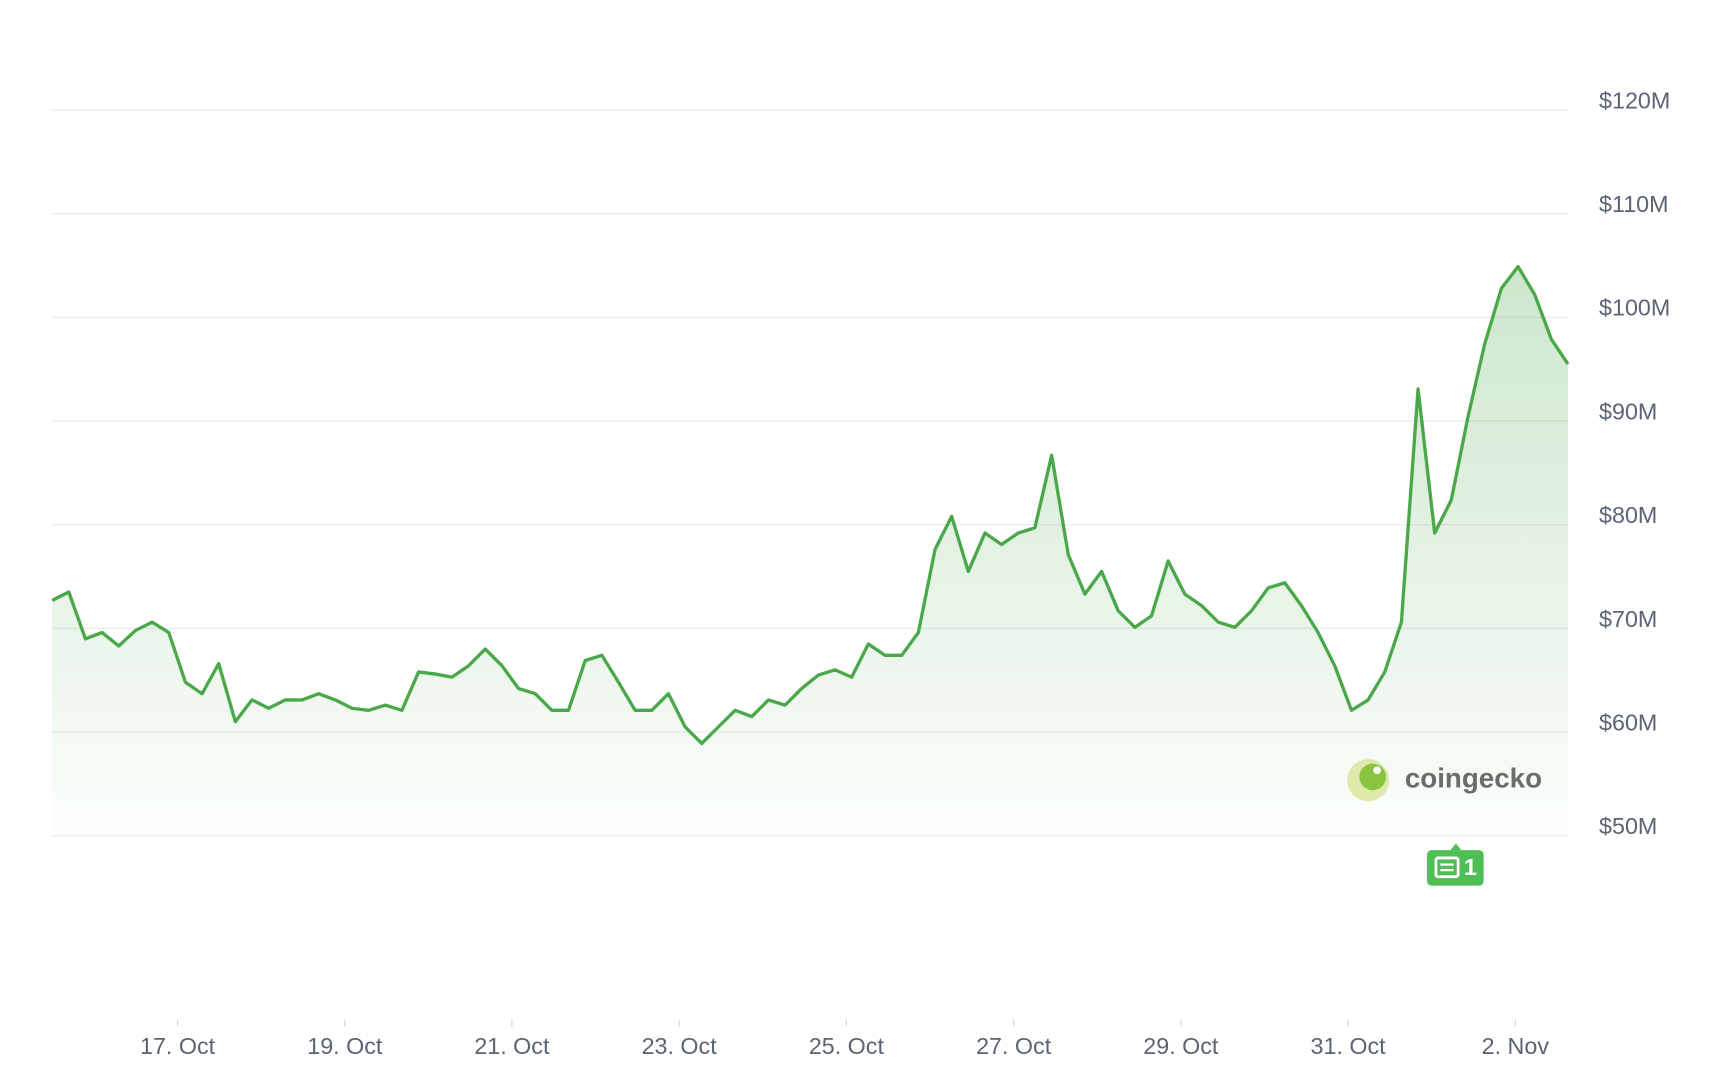  I want to click on x-tick-label: 23. Oct, so click(680, 1046).